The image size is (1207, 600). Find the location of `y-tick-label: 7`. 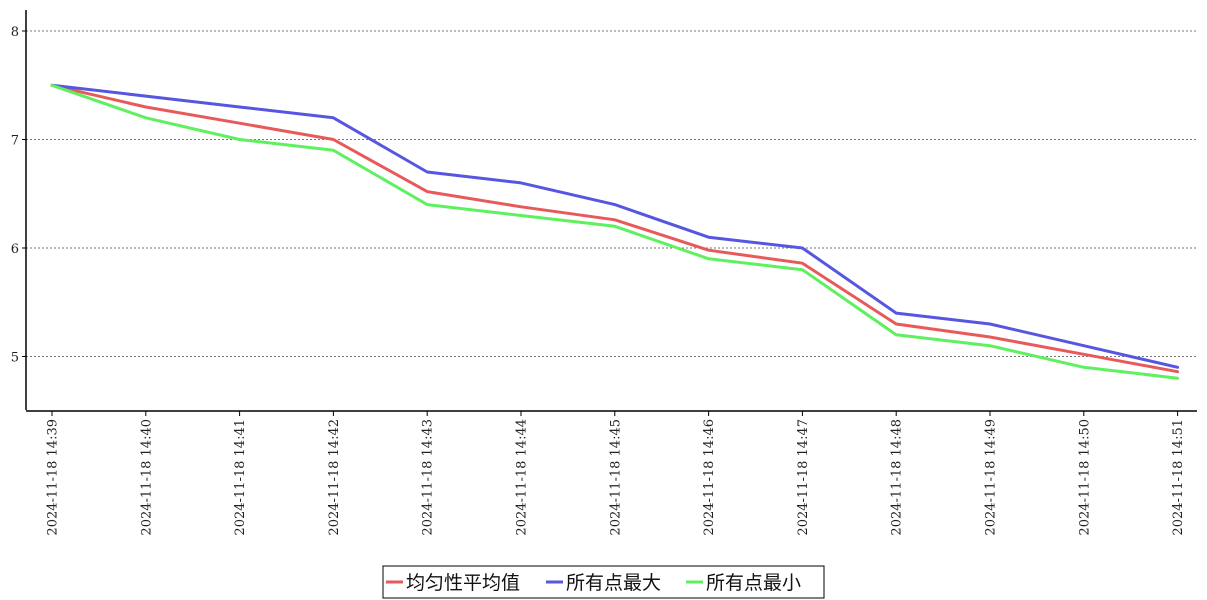

y-tick-label: 7 is located at coordinates (15, 141).